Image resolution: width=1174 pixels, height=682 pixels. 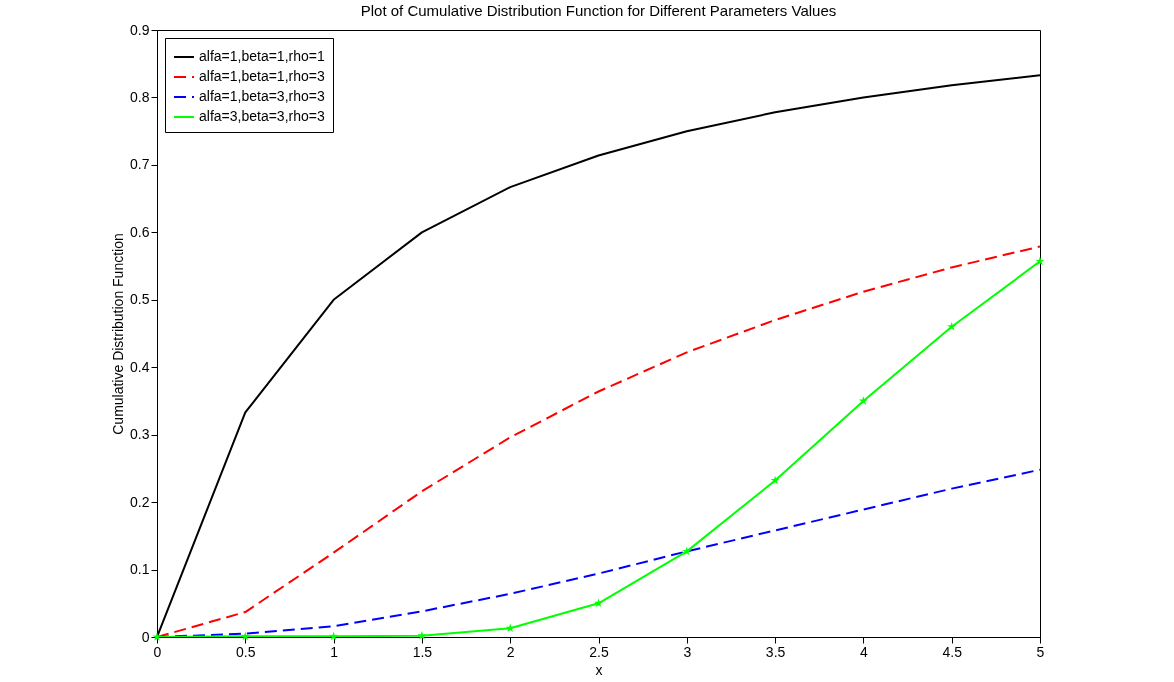 I want to click on x-tick-label: 0.5, so click(x=246, y=651).